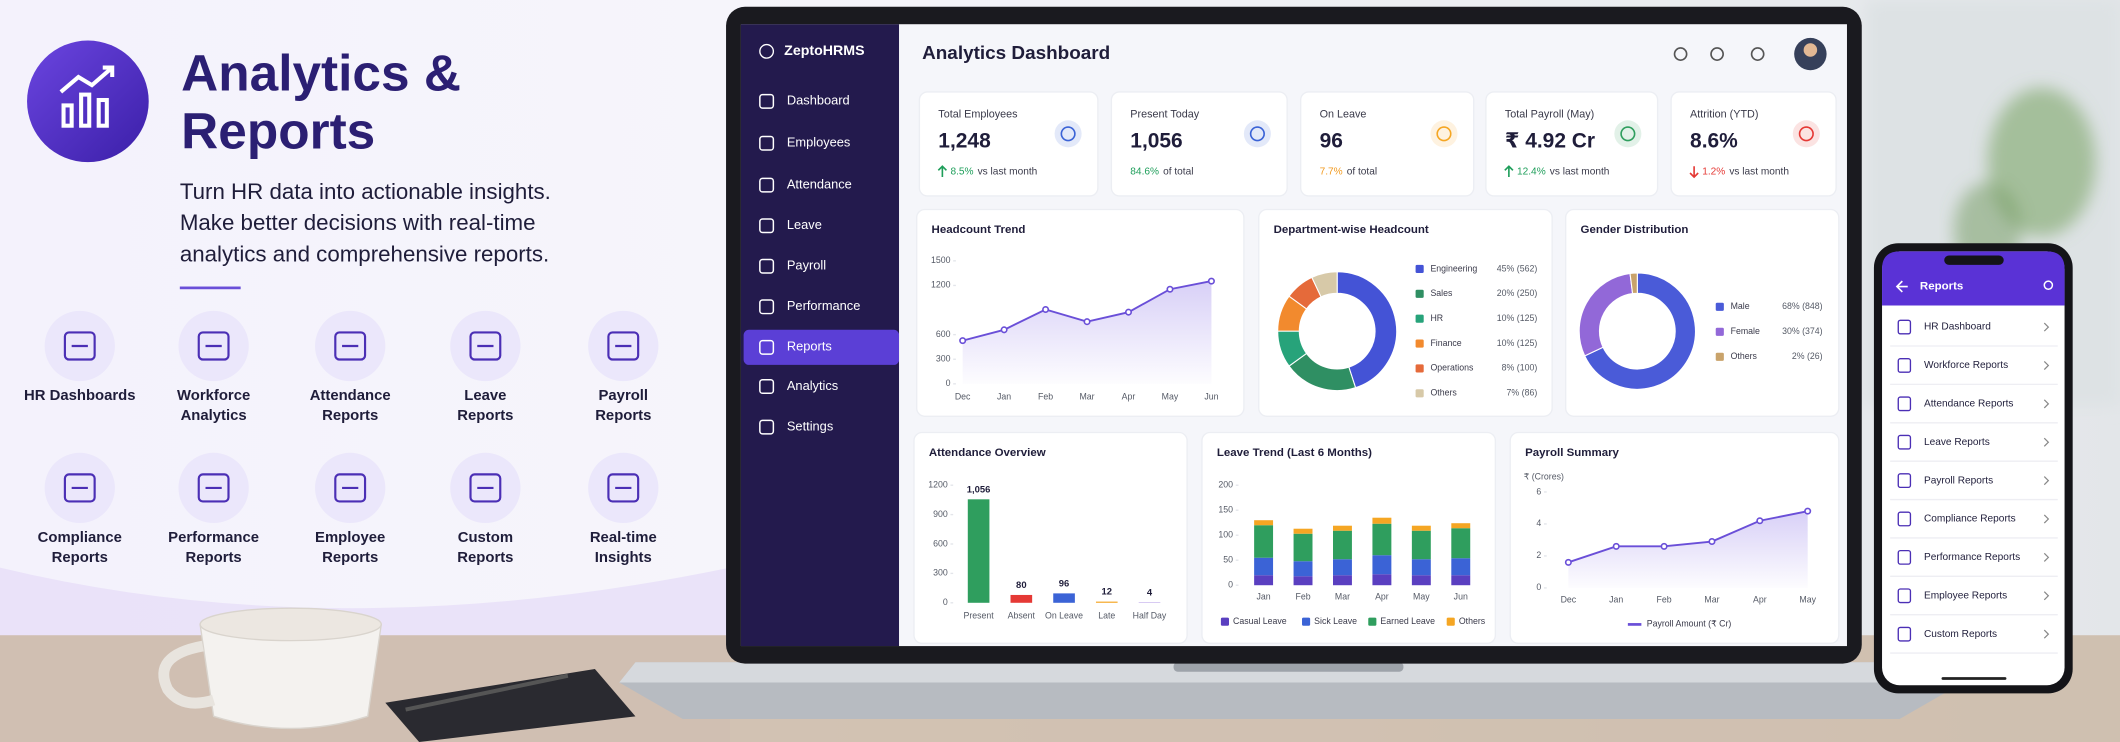  I want to click on brand: ZeptoHRMS, so click(824, 51).